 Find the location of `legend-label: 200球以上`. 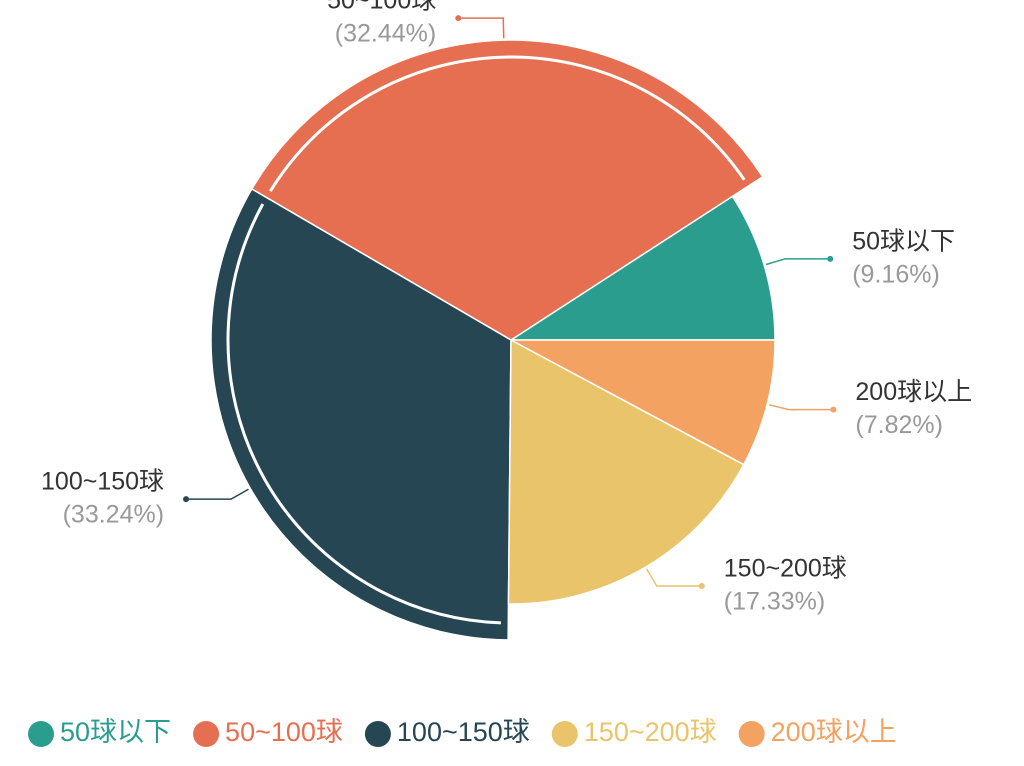

legend-label: 200球以上 is located at coordinates (834, 732).